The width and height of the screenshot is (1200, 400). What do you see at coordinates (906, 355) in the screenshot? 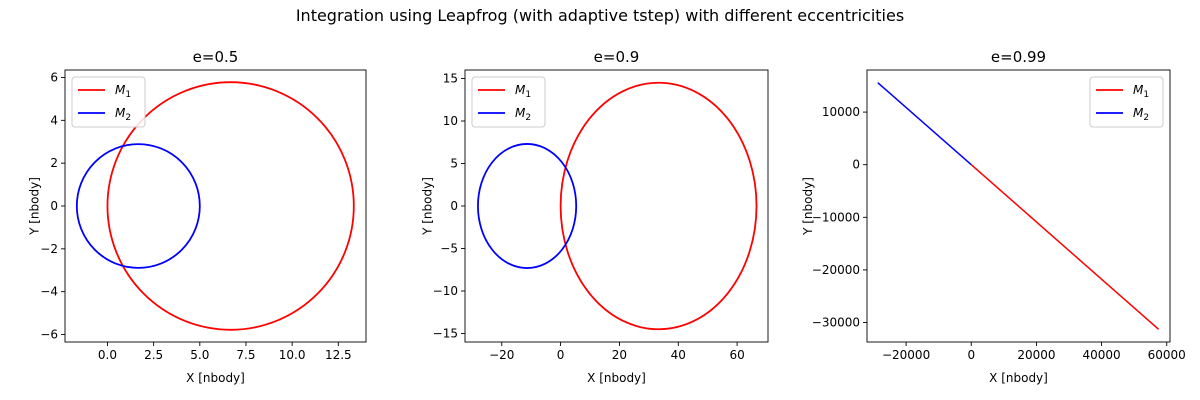
I see `x-tick-label: −20000` at bounding box center [906, 355].